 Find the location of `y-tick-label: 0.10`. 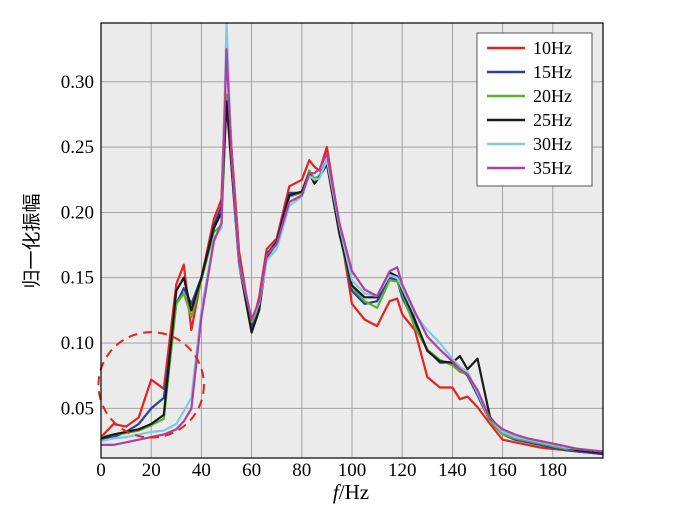

y-tick-label: 0.10 is located at coordinates (77, 343).